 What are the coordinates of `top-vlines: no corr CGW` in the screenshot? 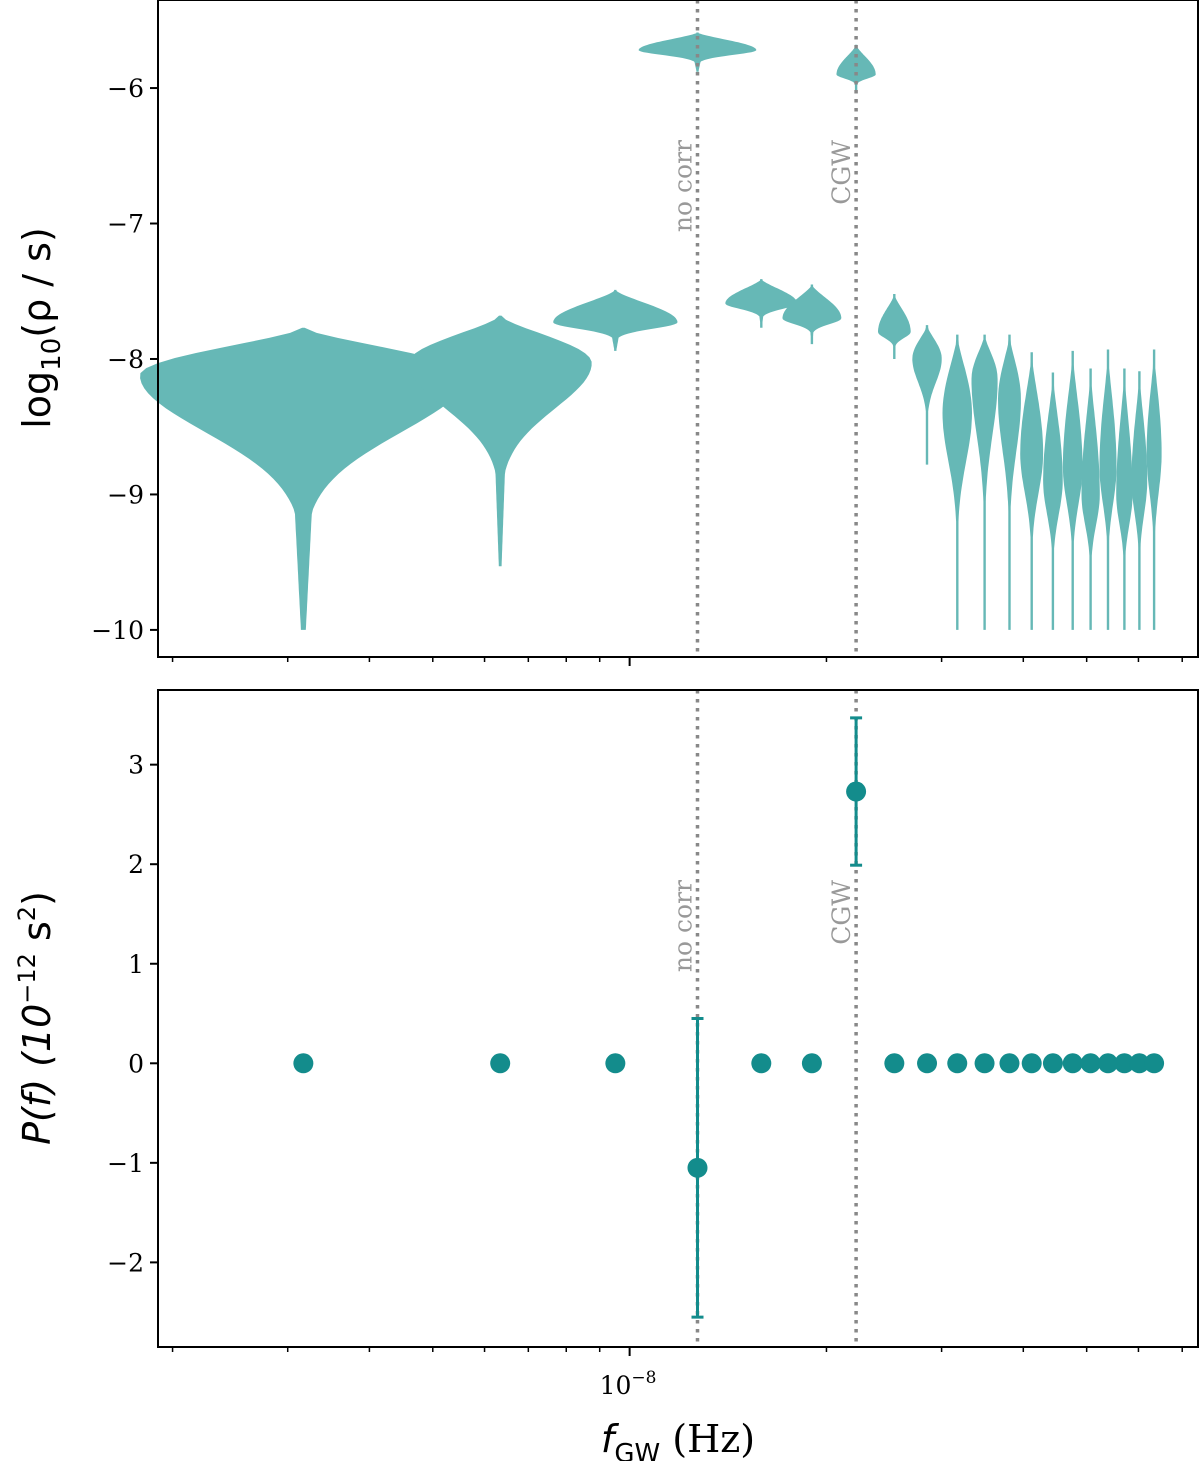 It's located at (763, 328).